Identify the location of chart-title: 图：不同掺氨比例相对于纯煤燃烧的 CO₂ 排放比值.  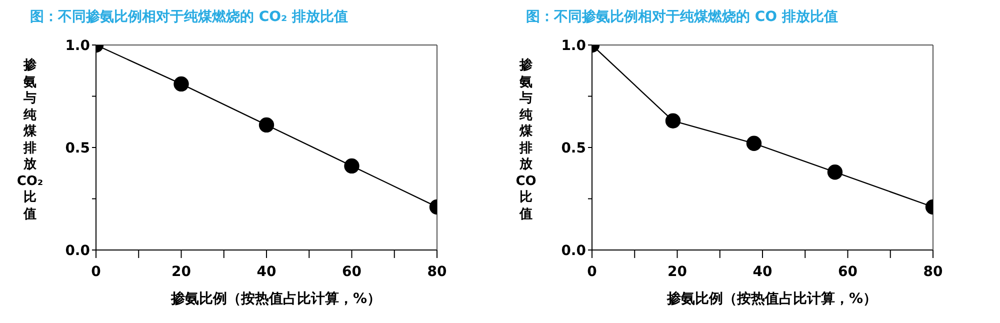
(190, 17).